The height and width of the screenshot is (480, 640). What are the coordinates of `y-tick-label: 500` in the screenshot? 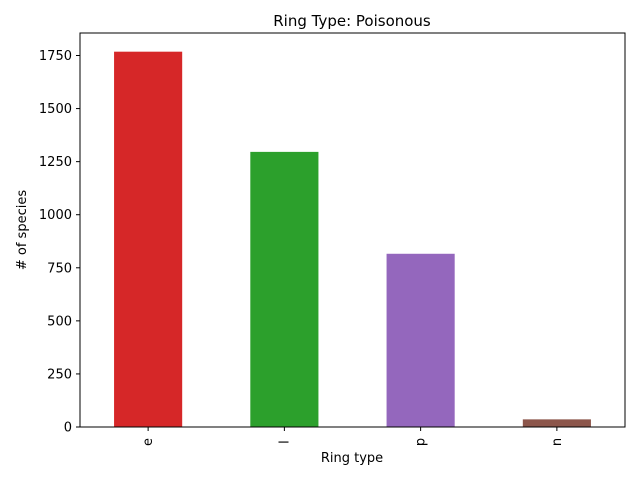 It's located at (59, 321).